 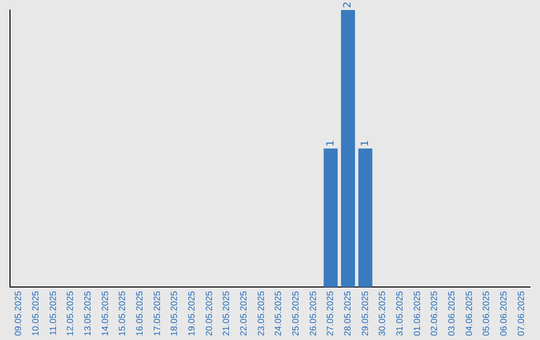 What do you see at coordinates (451, 313) in the screenshot?
I see `x-tick-label: 03.06.2025` at bounding box center [451, 313].